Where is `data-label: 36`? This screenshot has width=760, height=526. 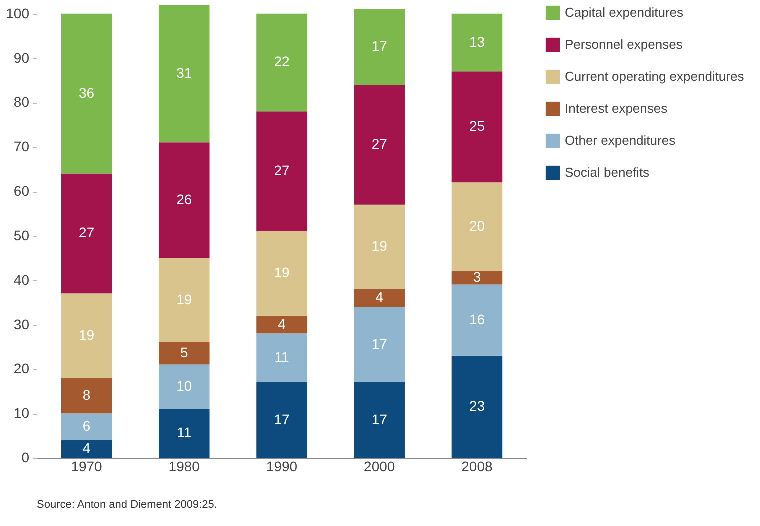 data-label: 36 is located at coordinates (86, 92).